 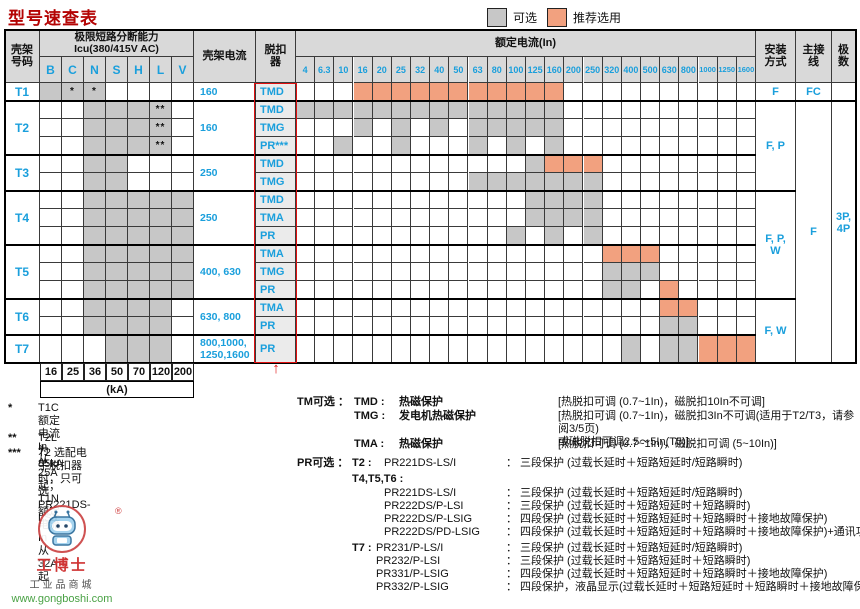 I want to click on icu-cell-T5-C, so click(x=73, y=290).